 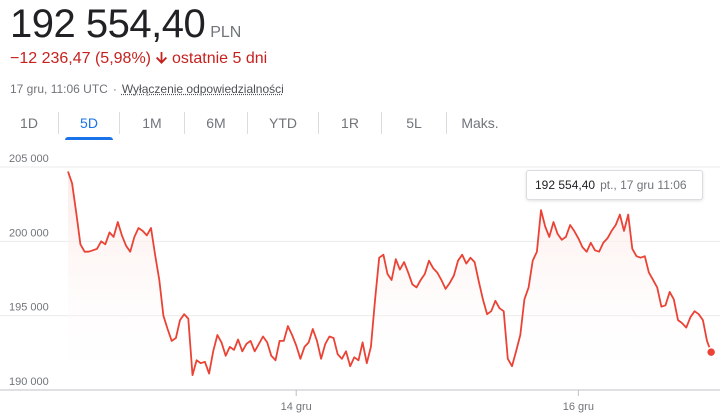 What do you see at coordinates (256, 123) in the screenshot?
I see `range-tabs: 1D 5D 1M 6M YTD 1R 5L Maks.` at bounding box center [256, 123].